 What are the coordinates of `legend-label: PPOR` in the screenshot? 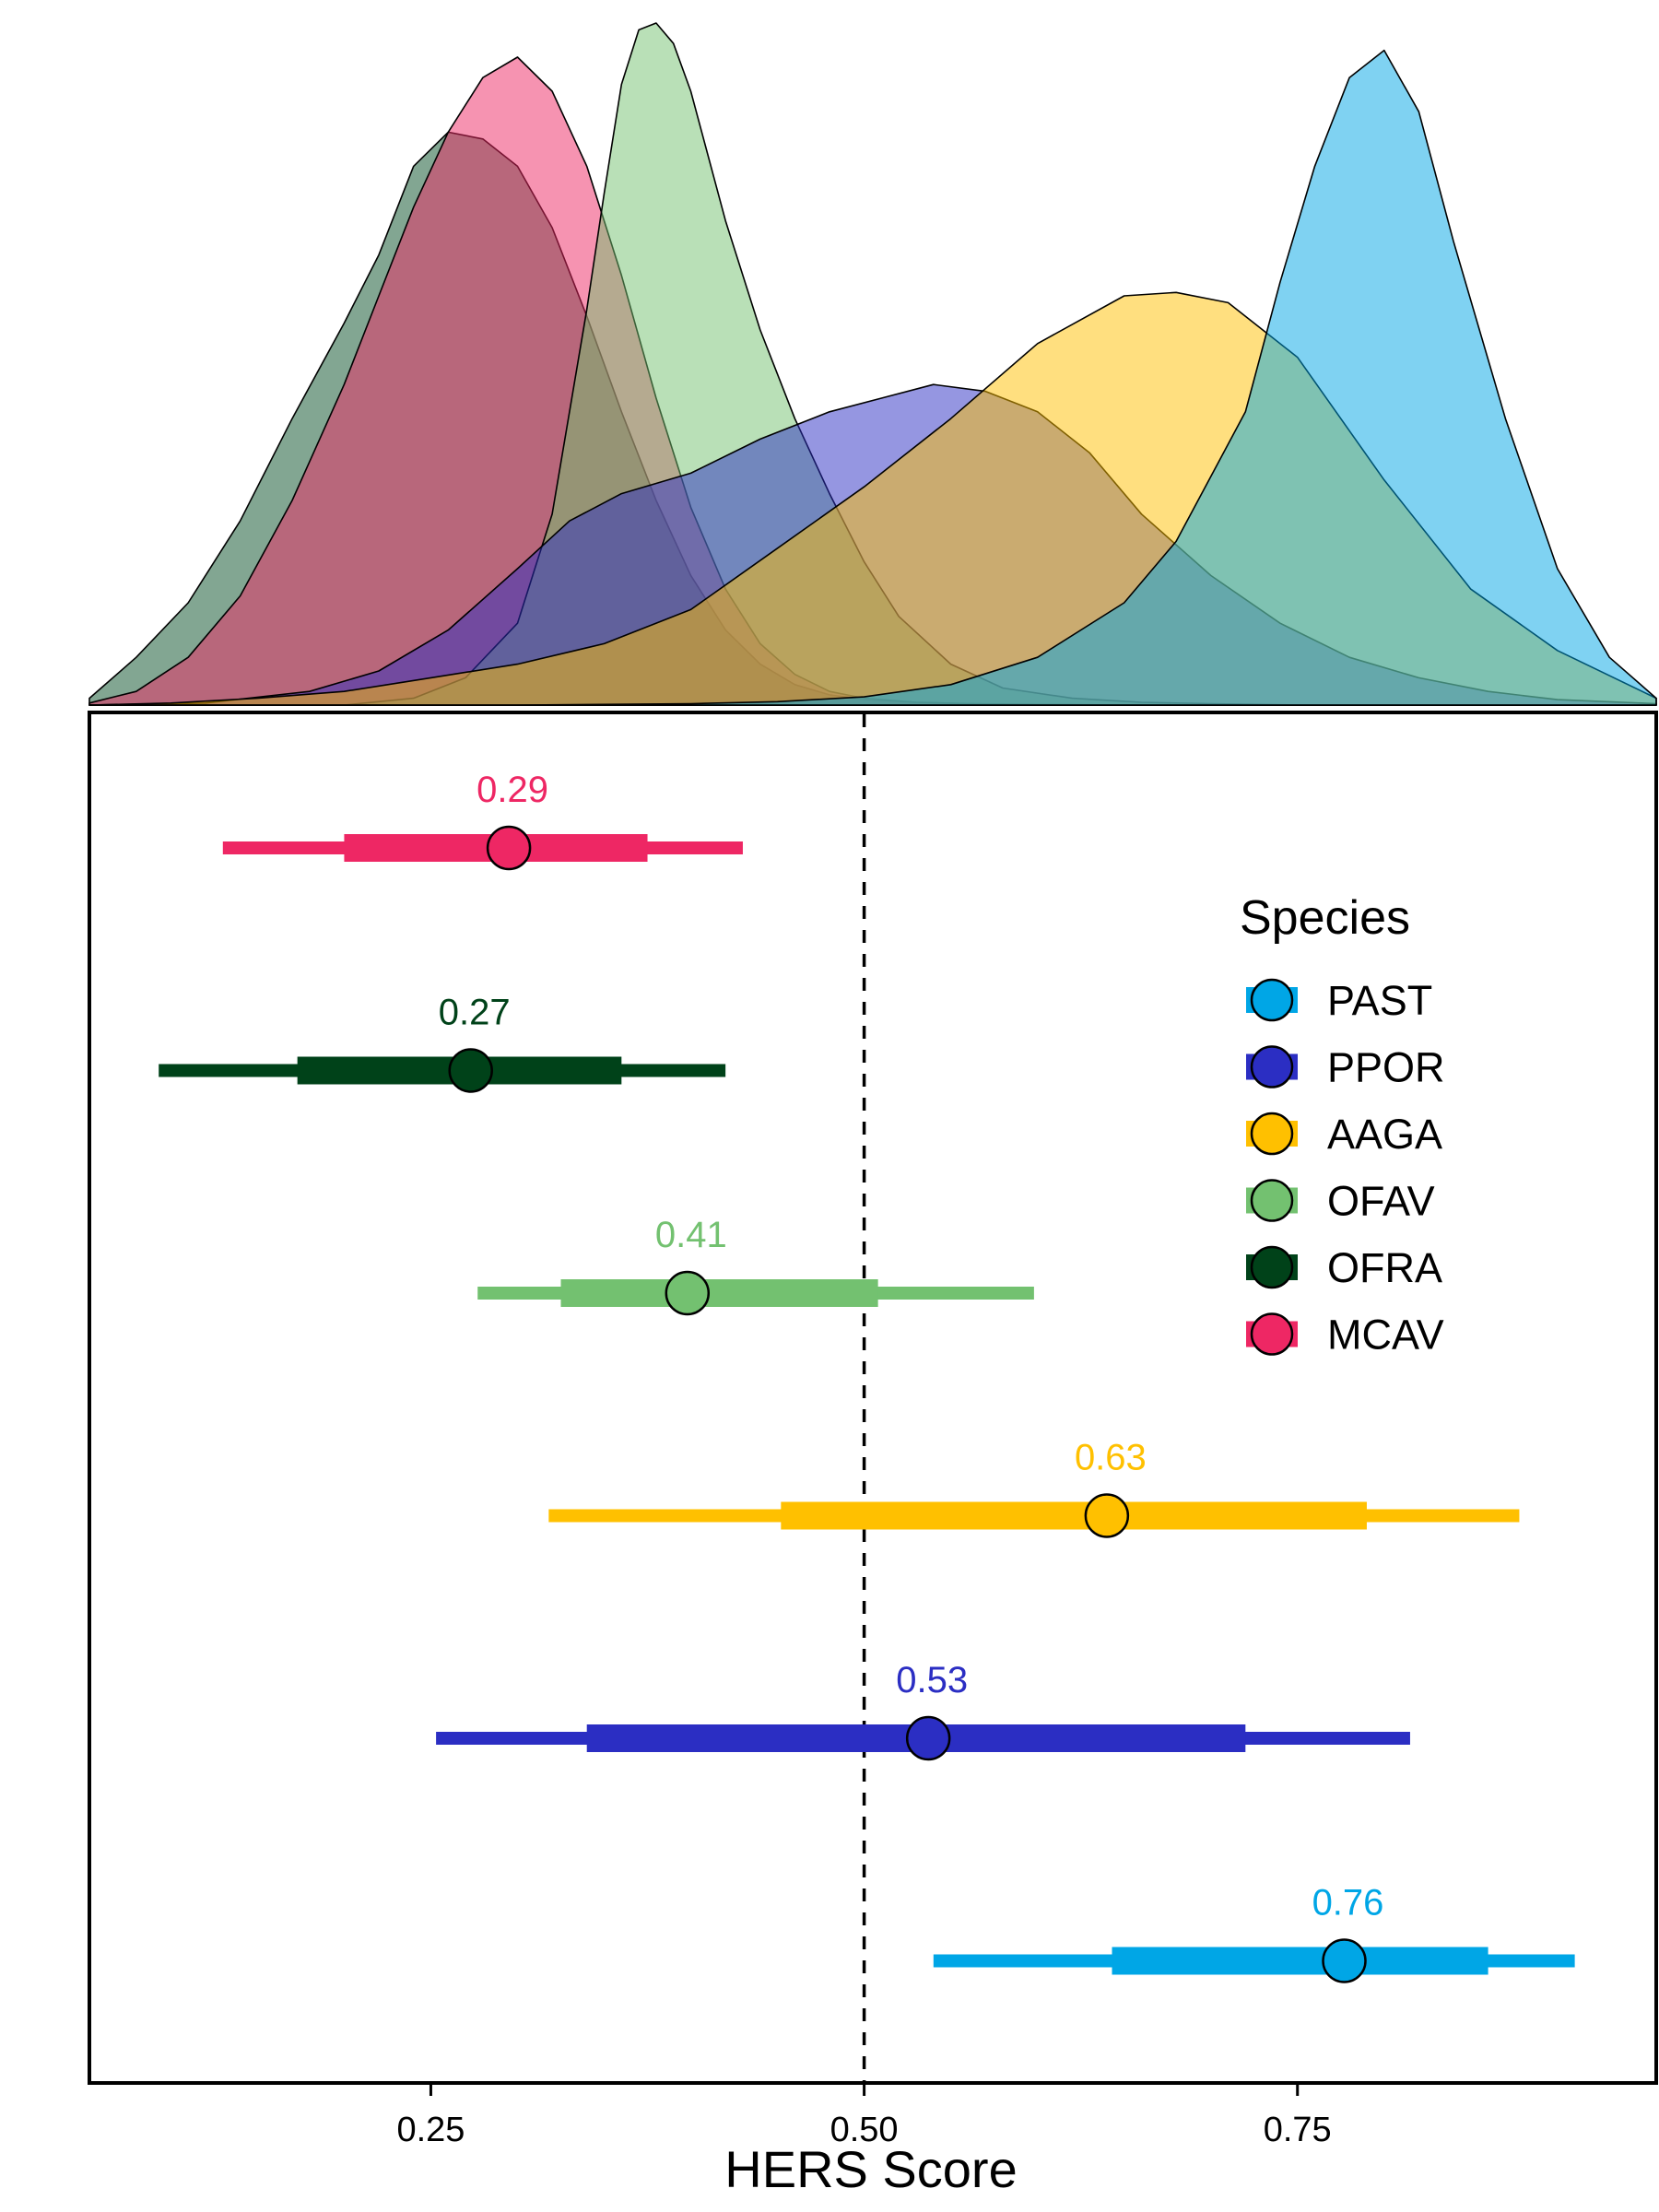 It's located at (1386, 1067).